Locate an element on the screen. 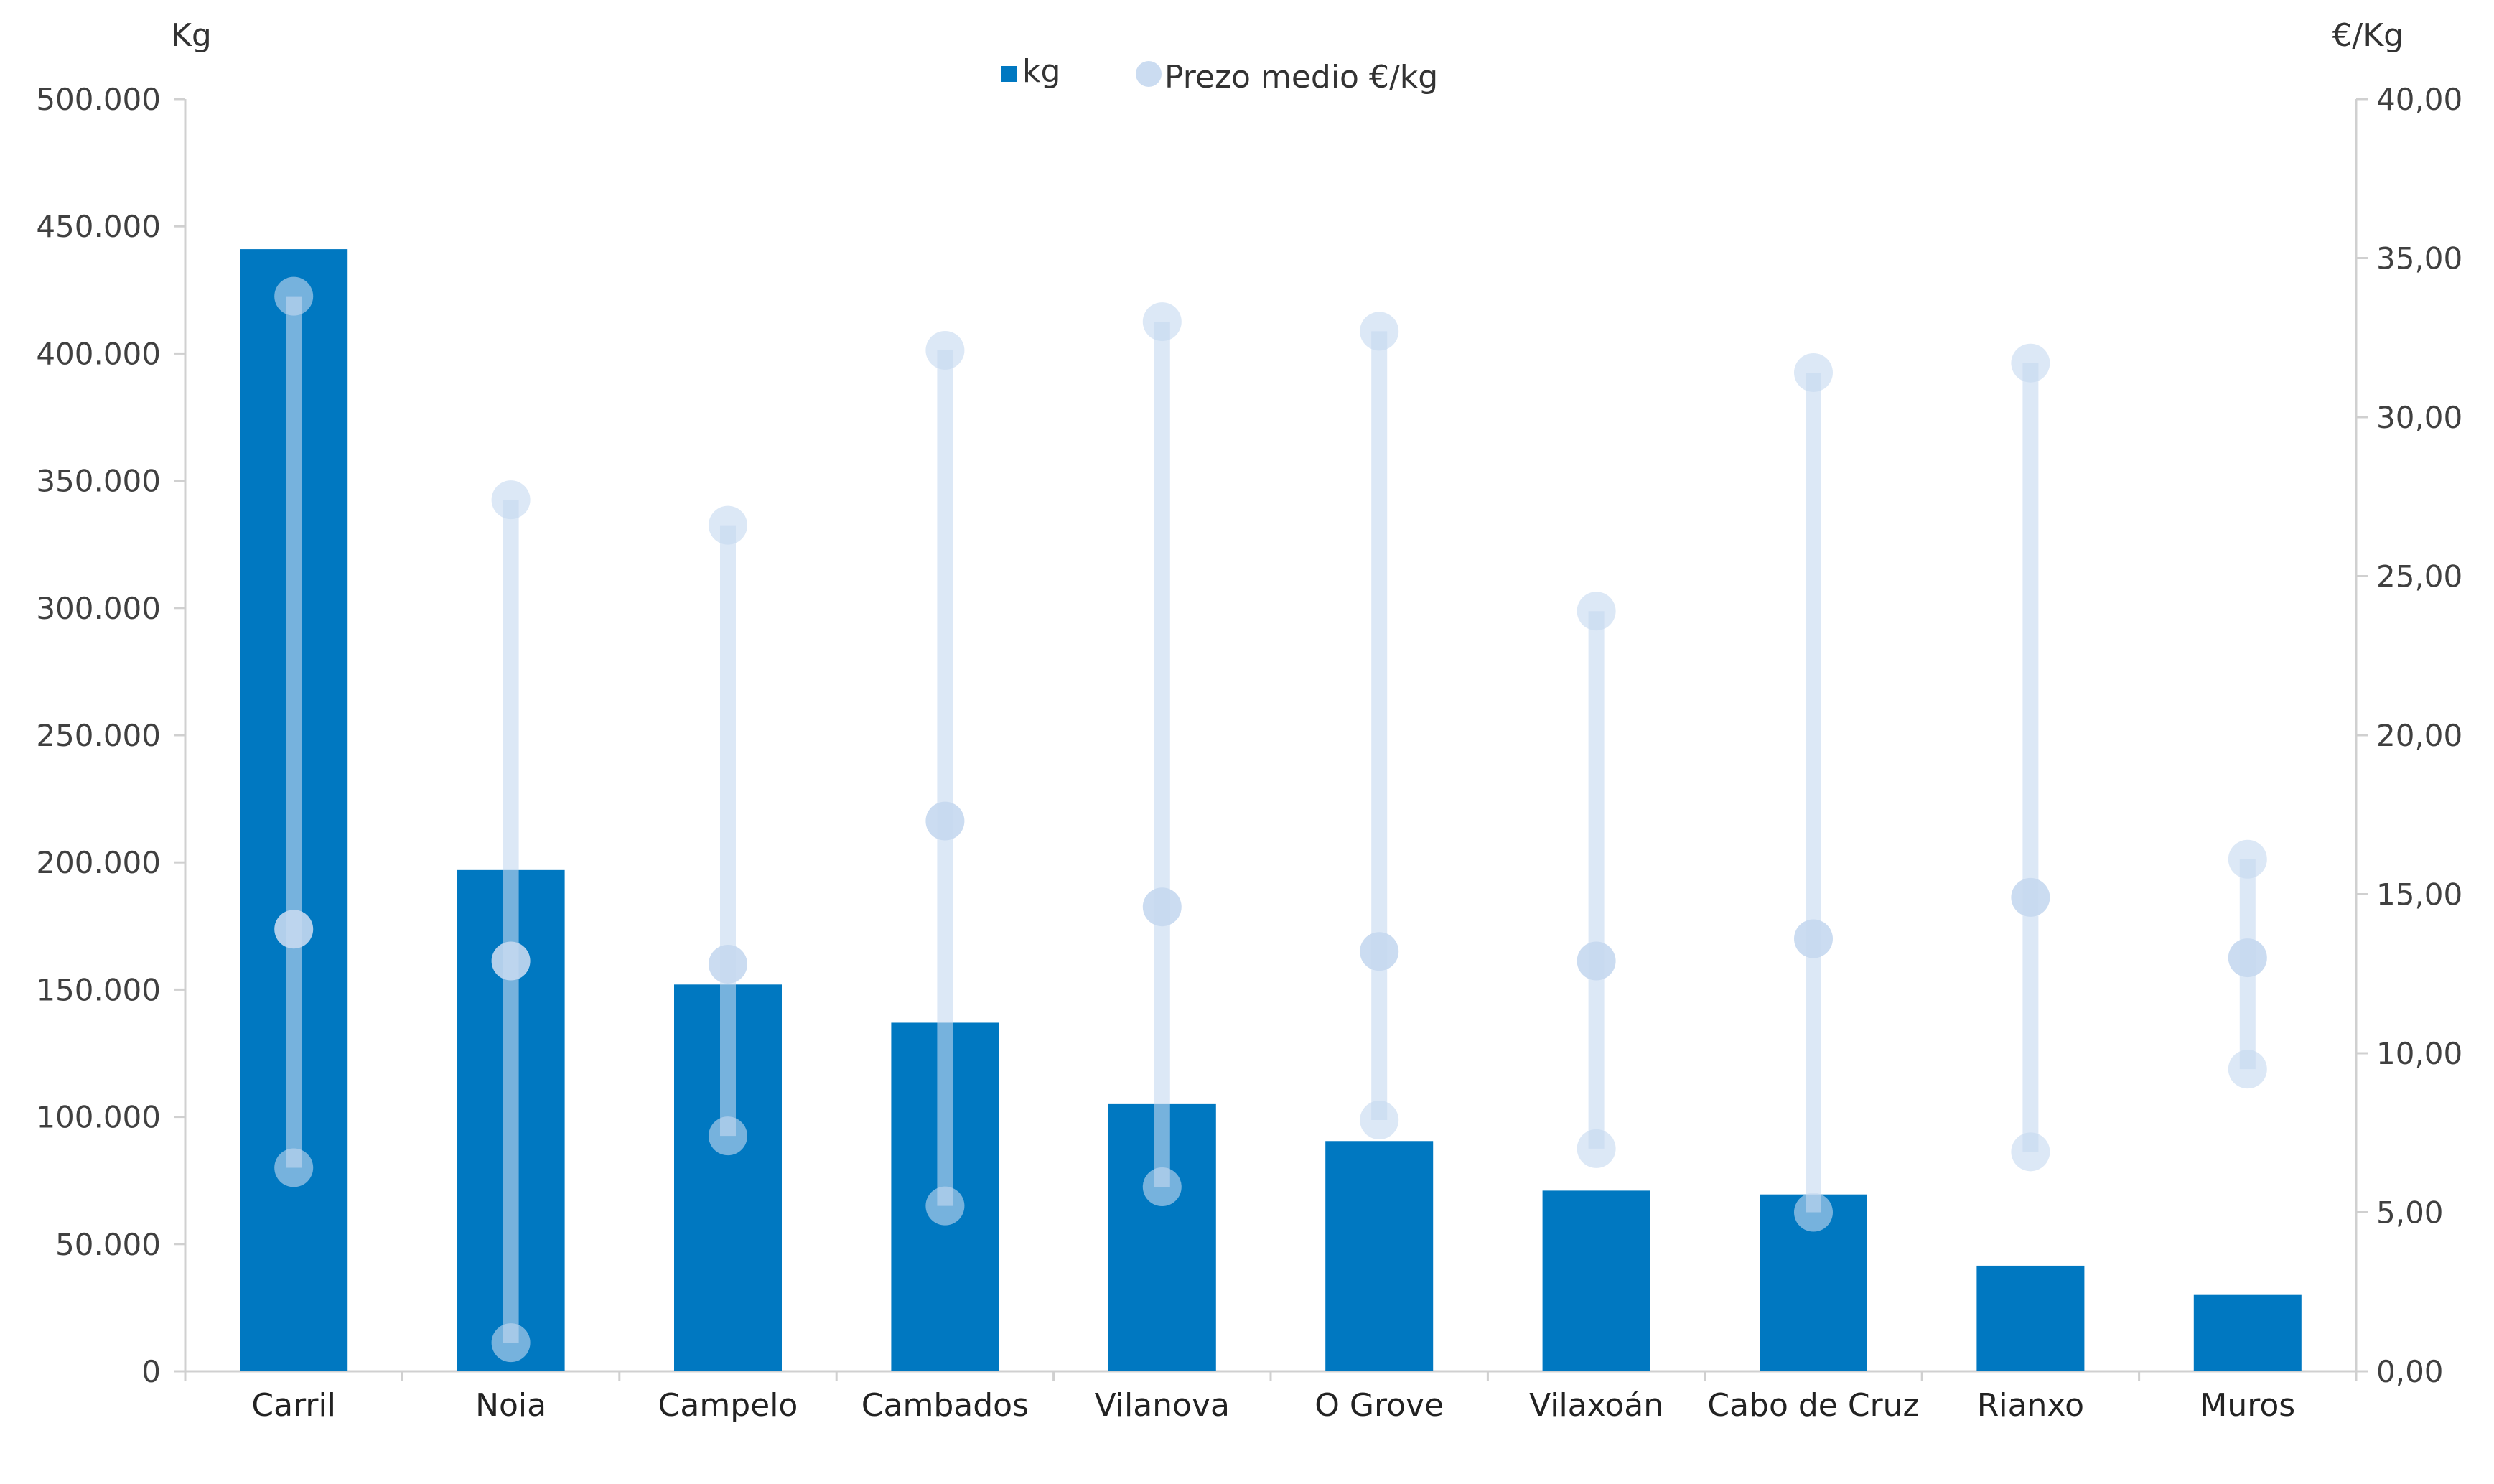  category-label: Cambados is located at coordinates (945, 1405).